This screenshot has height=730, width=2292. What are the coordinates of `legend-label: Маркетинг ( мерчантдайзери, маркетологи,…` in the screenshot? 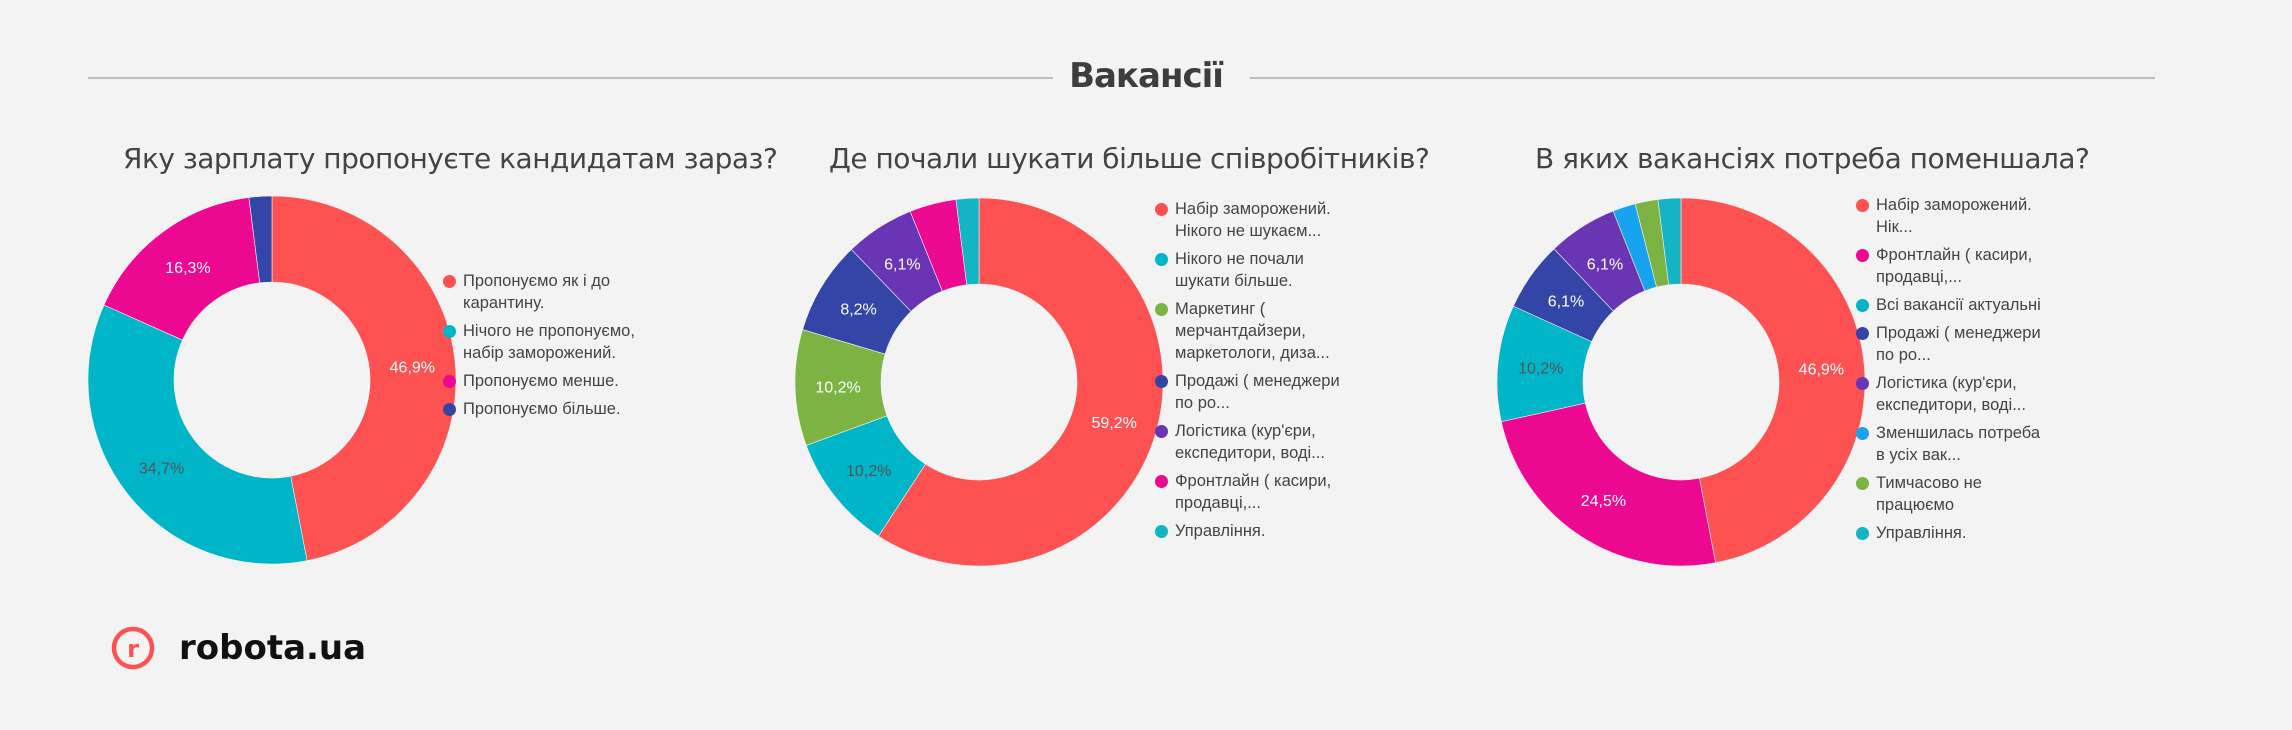 It's located at (1252, 331).